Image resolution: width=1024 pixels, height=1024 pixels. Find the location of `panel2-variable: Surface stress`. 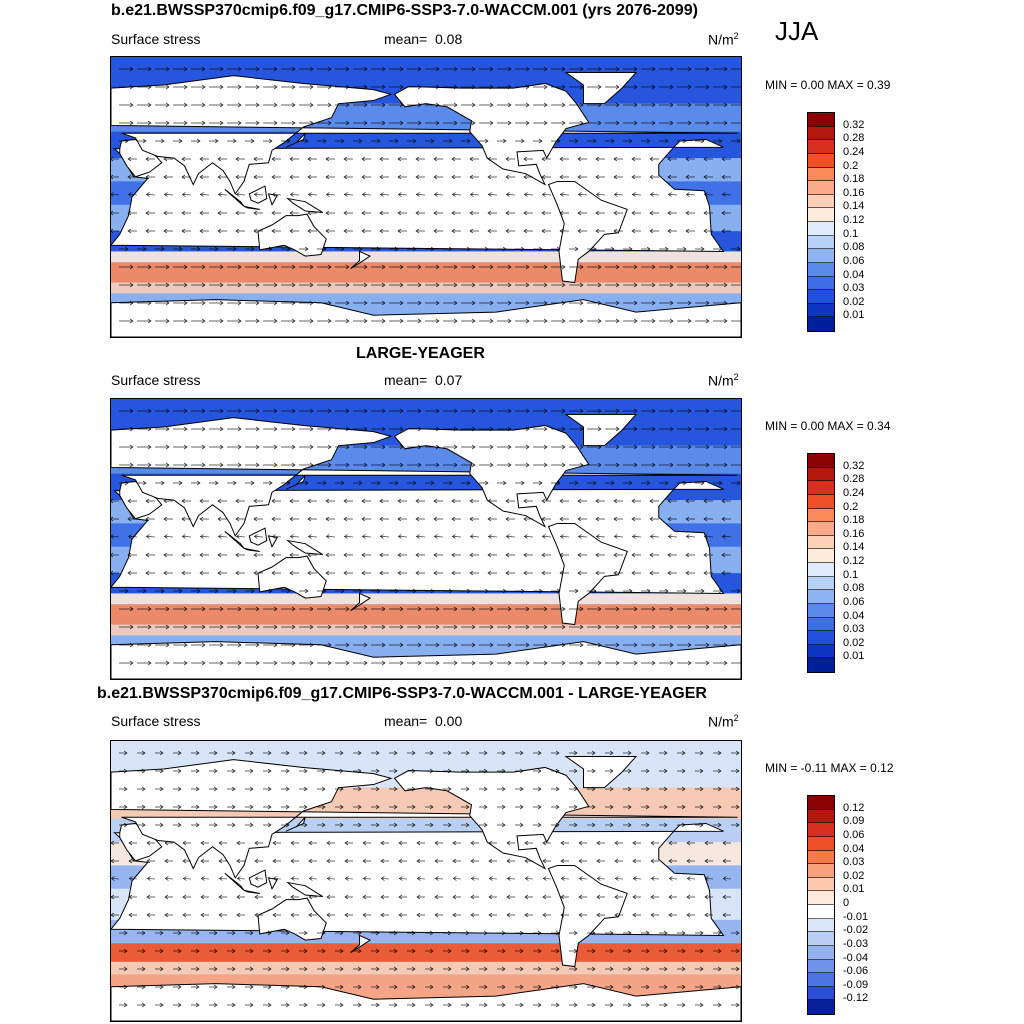

panel2-variable: Surface stress is located at coordinates (156, 380).